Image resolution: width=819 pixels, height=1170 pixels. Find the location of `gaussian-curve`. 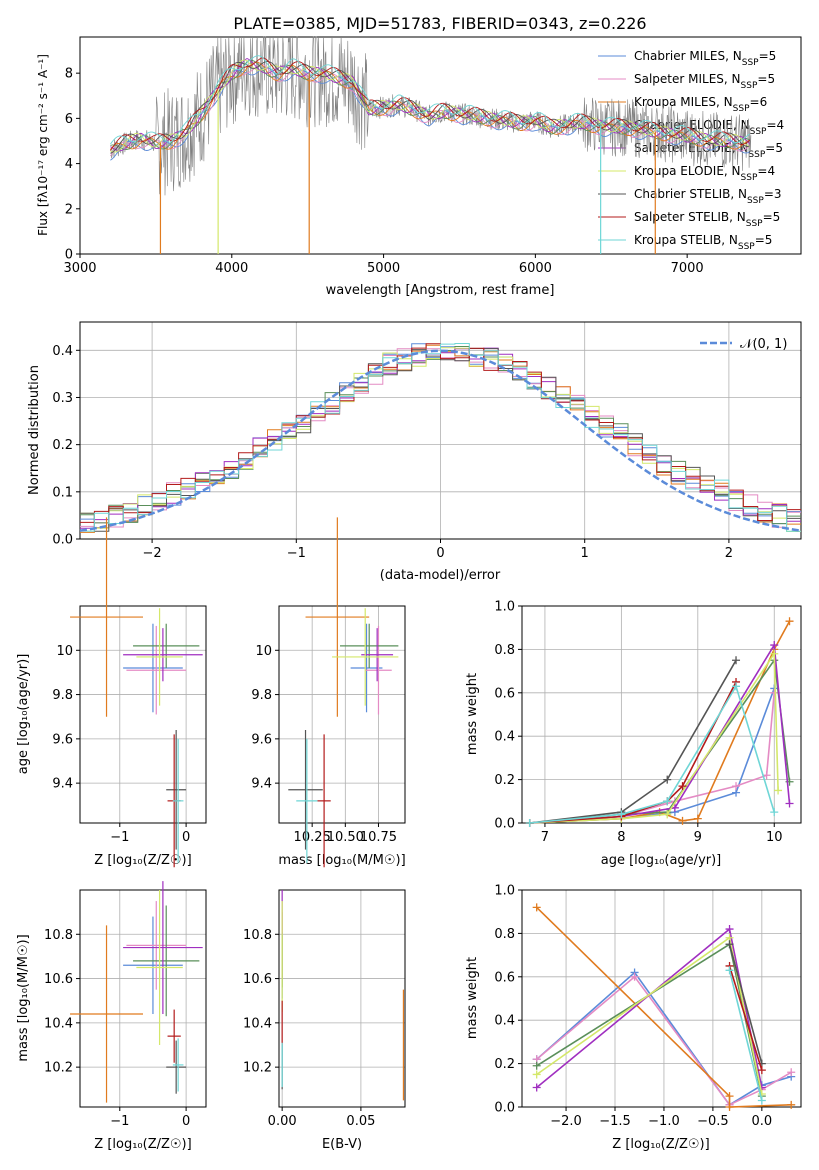

gaussian-curve is located at coordinates (440, 440).